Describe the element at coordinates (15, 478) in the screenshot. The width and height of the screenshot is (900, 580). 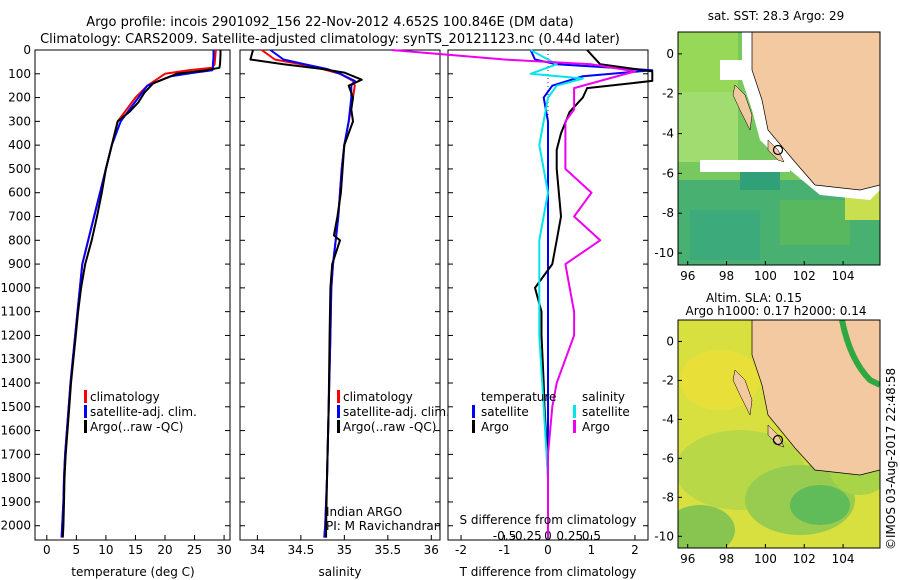
I see `y-tick-label: 1800` at that location.